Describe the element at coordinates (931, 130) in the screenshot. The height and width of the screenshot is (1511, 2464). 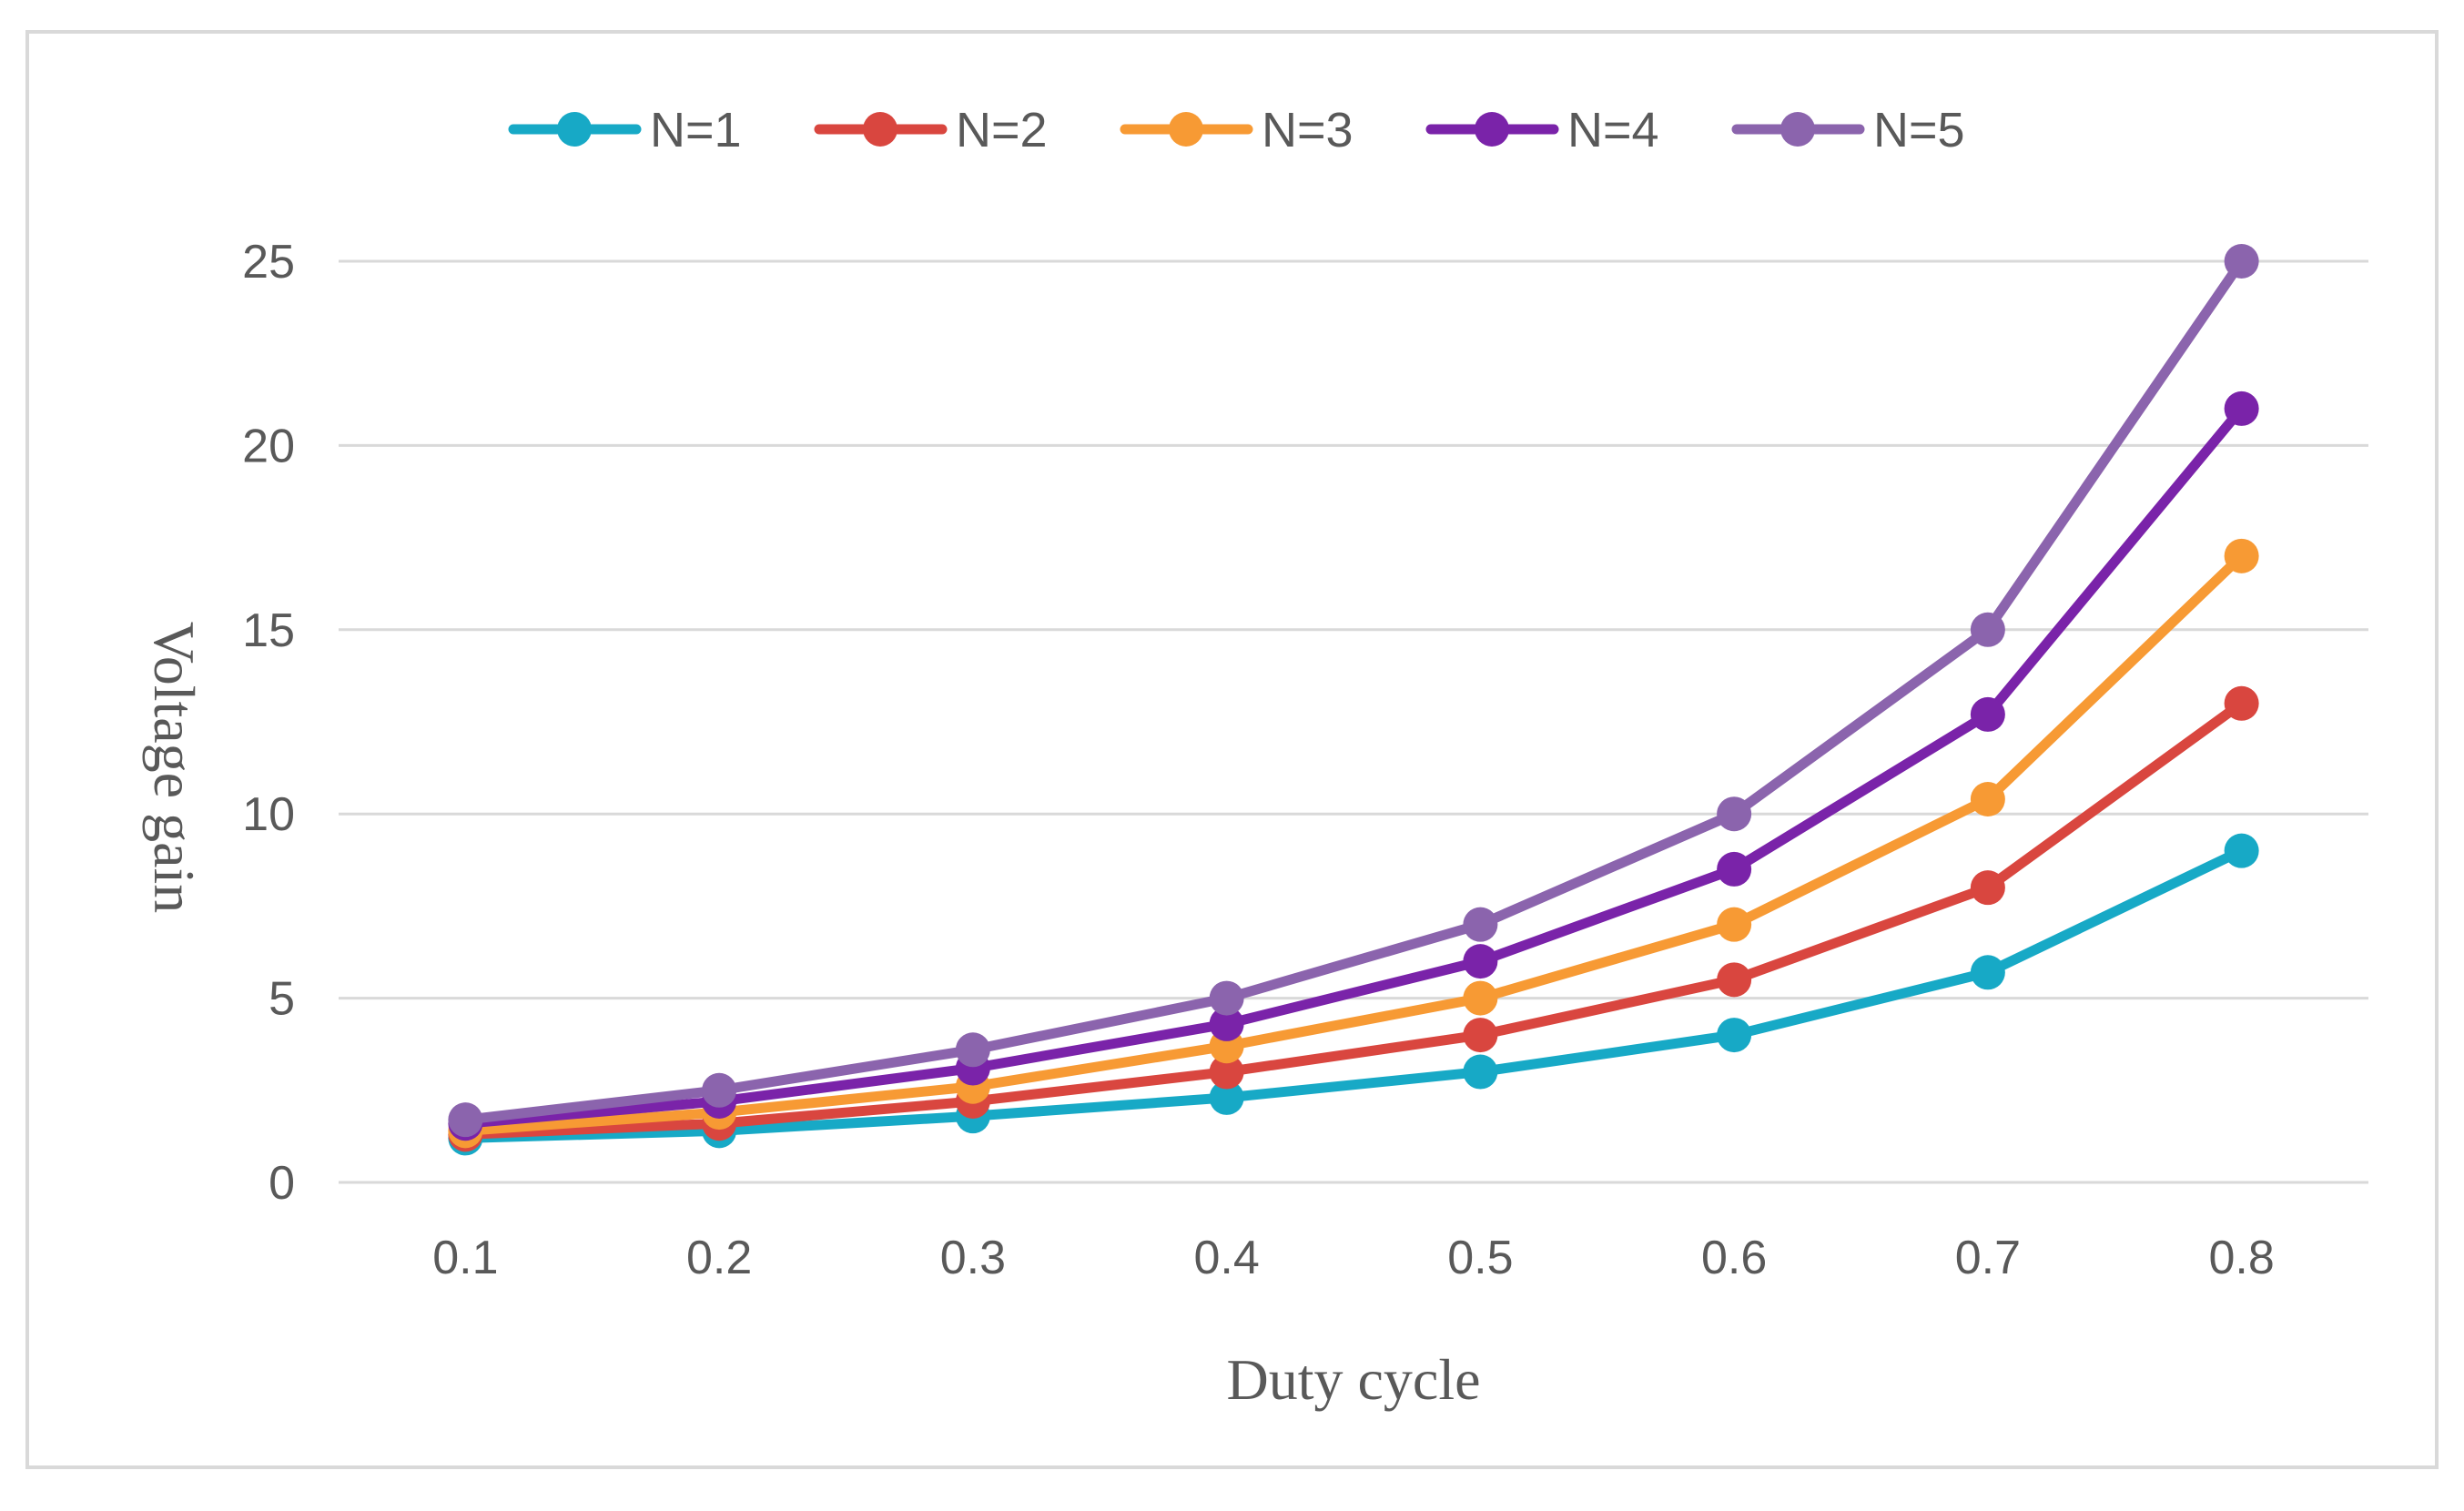
I see `legend-item: N=2` at that location.